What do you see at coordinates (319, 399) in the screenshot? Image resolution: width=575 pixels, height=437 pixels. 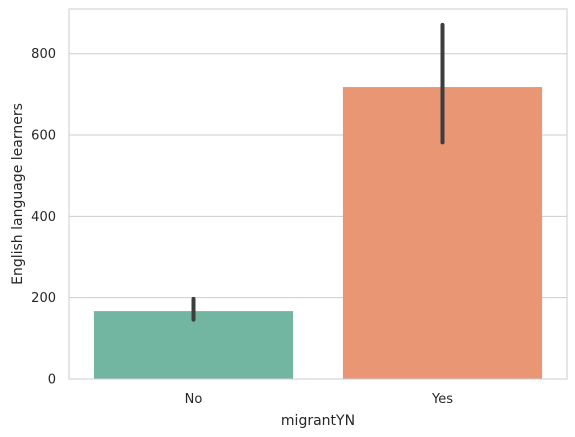 I see `x-tick-labels: No Yes` at bounding box center [319, 399].